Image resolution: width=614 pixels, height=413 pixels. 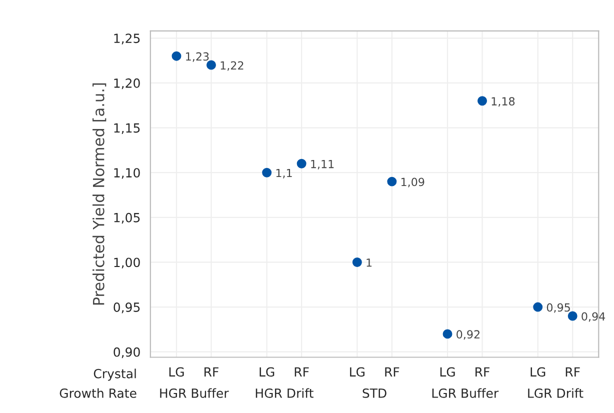 What do you see at coordinates (503, 102) in the screenshot?
I see `data-label: 1,18` at bounding box center [503, 102].